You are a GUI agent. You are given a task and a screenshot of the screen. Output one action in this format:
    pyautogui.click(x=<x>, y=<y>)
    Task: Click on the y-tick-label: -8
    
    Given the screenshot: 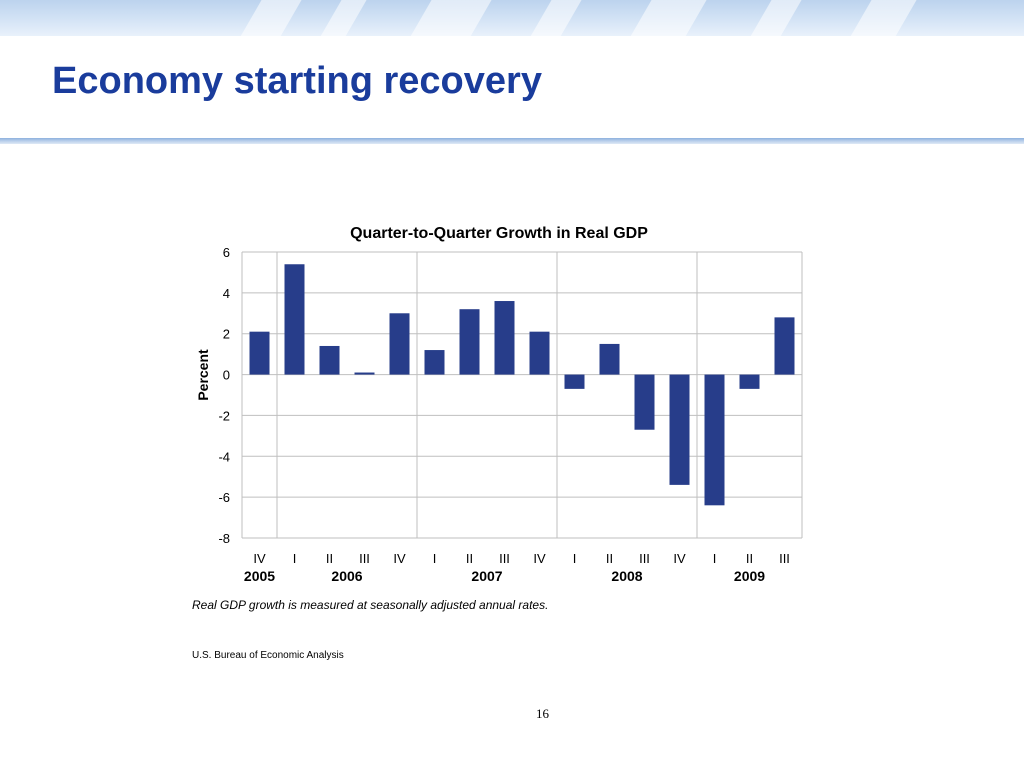 What is the action you would take?
    pyautogui.click(x=224, y=538)
    